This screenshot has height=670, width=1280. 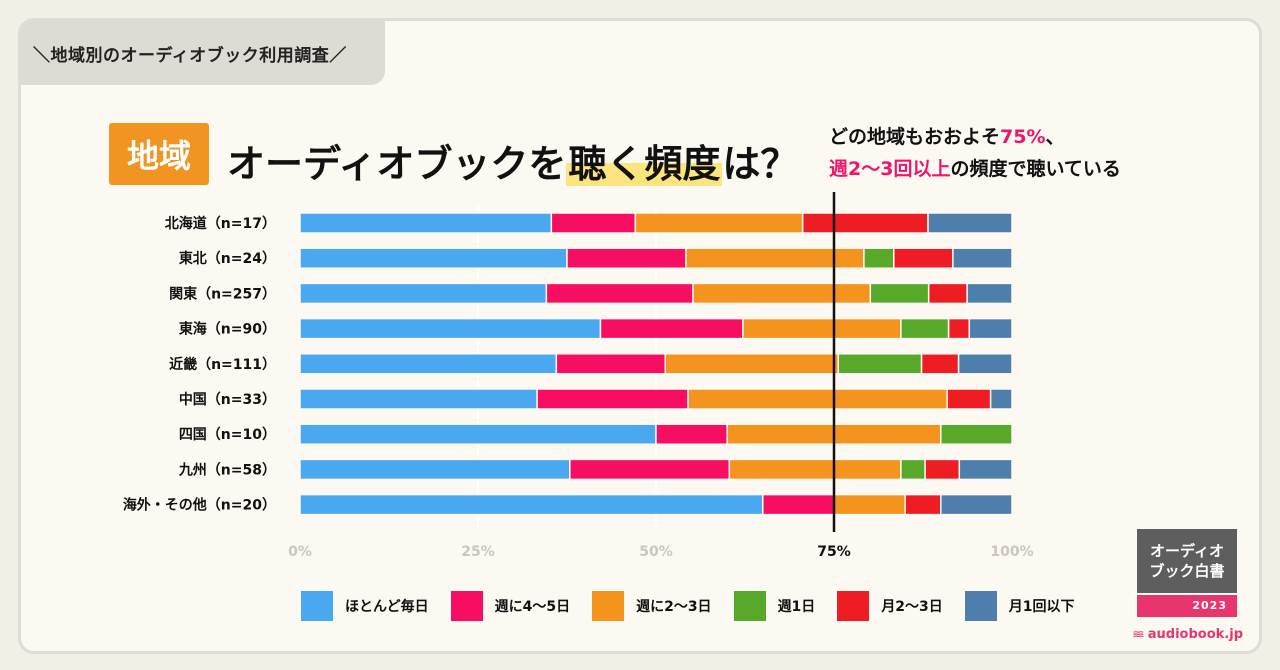 What do you see at coordinates (912, 607) in the screenshot?
I see `legend-label: 月2〜3日` at bounding box center [912, 607].